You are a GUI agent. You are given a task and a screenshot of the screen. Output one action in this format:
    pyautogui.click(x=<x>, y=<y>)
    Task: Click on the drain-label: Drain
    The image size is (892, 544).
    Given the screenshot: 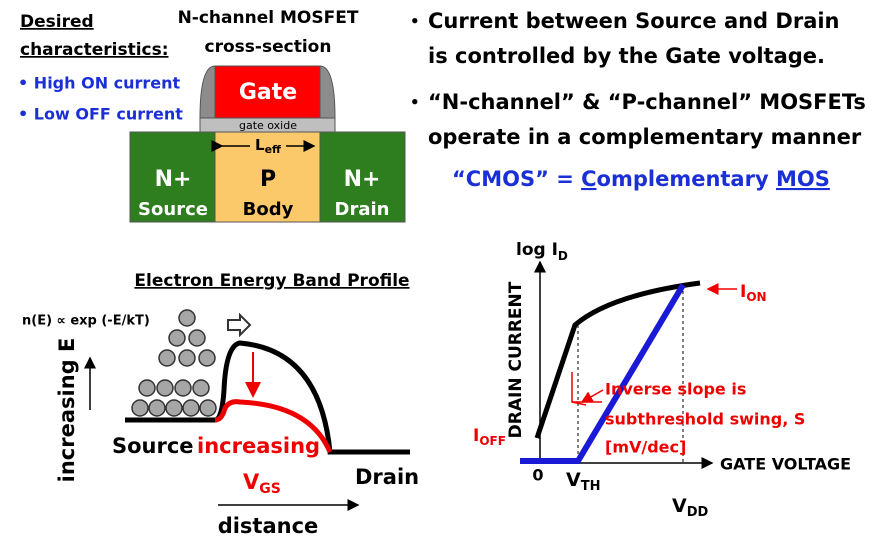 What is the action you would take?
    pyautogui.click(x=362, y=209)
    